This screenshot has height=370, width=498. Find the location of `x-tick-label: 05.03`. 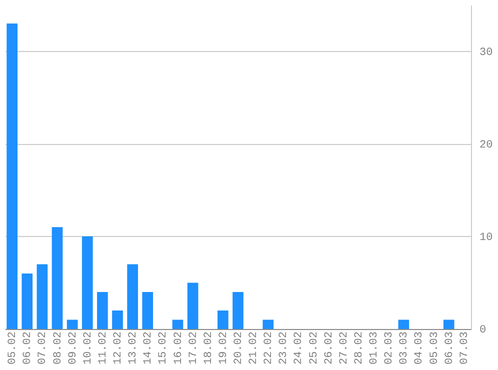

x-tick-label: 05.03 is located at coordinates (434, 348).